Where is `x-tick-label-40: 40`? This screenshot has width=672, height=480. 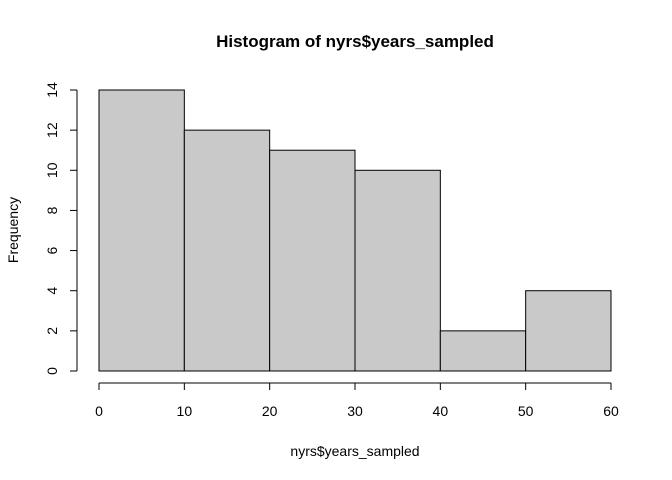
x-tick-label-40: 40 is located at coordinates (441, 411).